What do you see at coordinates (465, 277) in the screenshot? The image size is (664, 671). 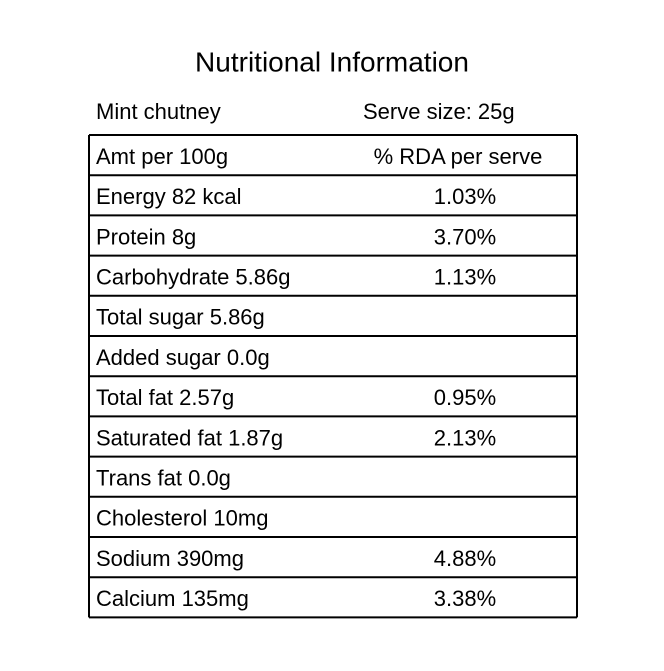 I see `rda-value: 1.13%` at bounding box center [465, 277].